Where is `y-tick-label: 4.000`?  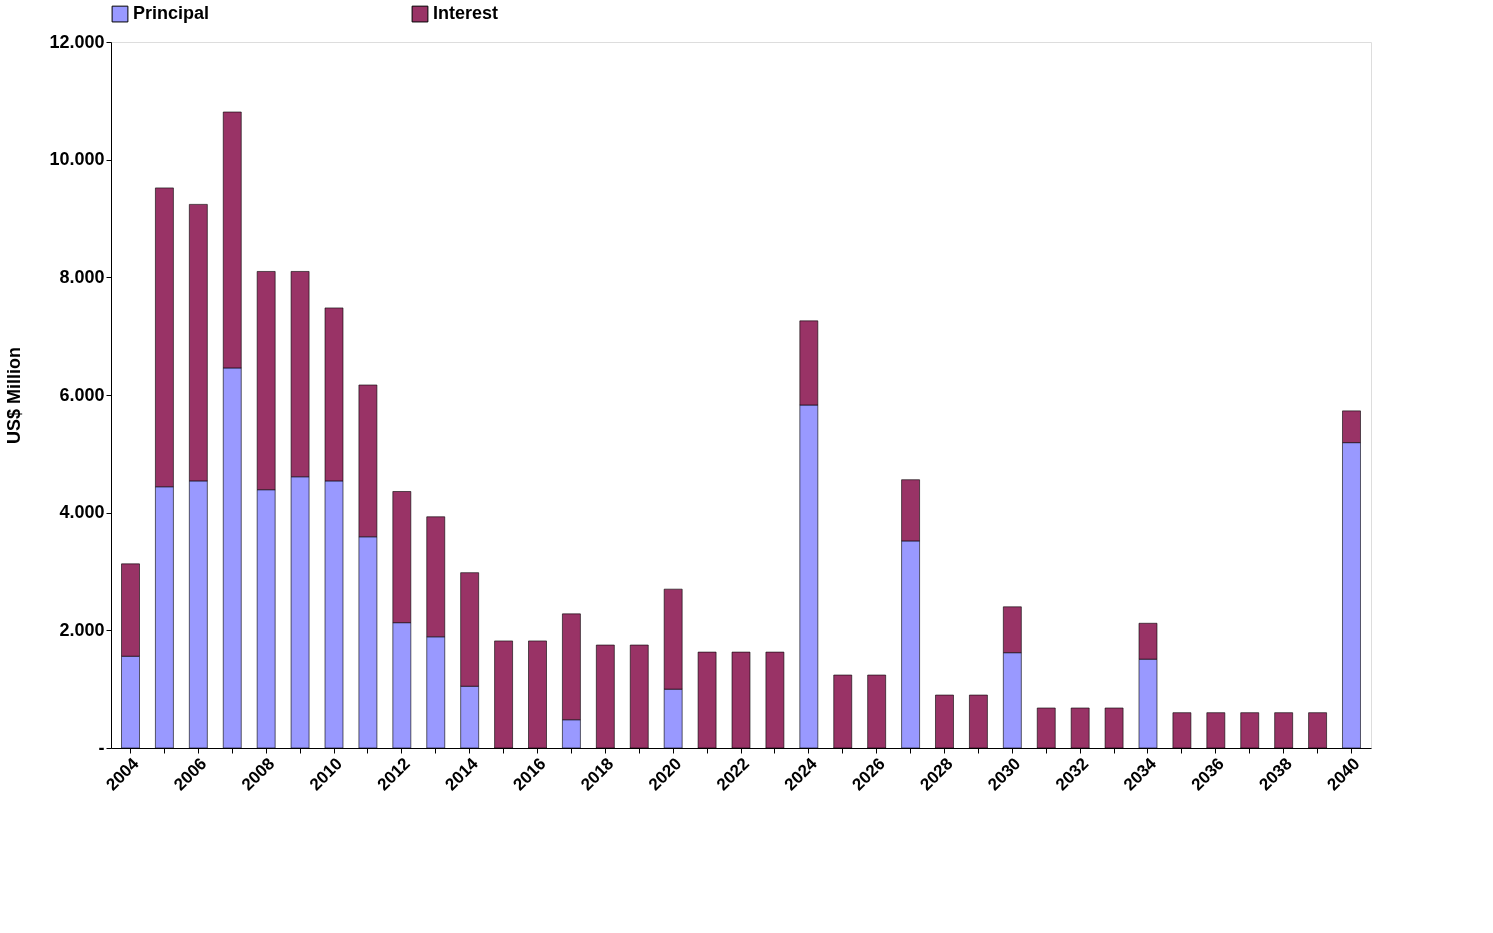 y-tick-label: 4.000 is located at coordinates (82, 512).